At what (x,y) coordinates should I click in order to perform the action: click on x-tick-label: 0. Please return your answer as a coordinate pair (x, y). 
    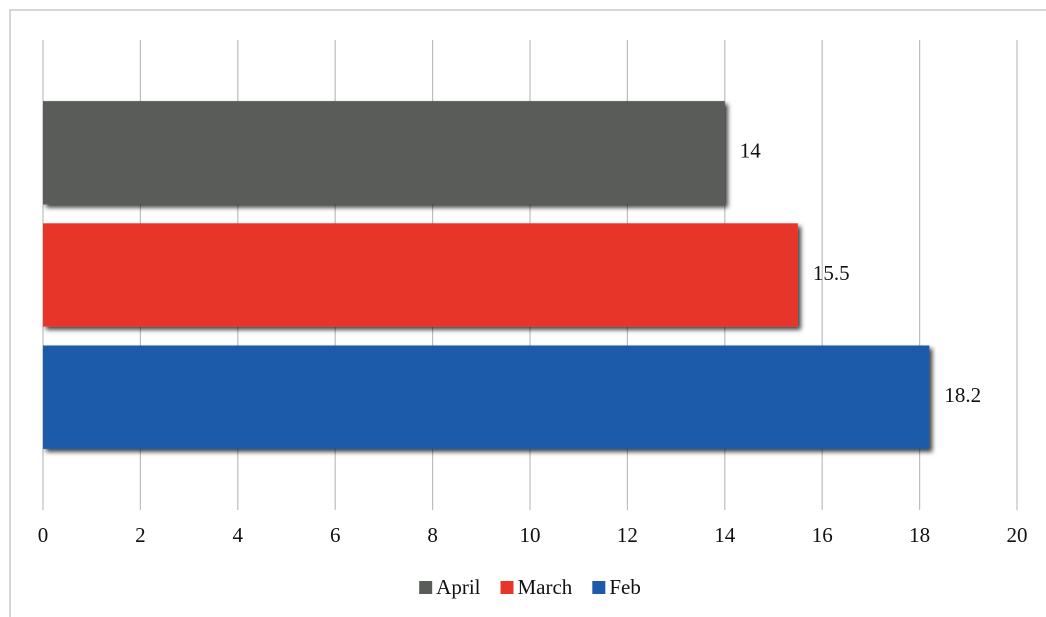
    Looking at the image, I should click on (43, 535).